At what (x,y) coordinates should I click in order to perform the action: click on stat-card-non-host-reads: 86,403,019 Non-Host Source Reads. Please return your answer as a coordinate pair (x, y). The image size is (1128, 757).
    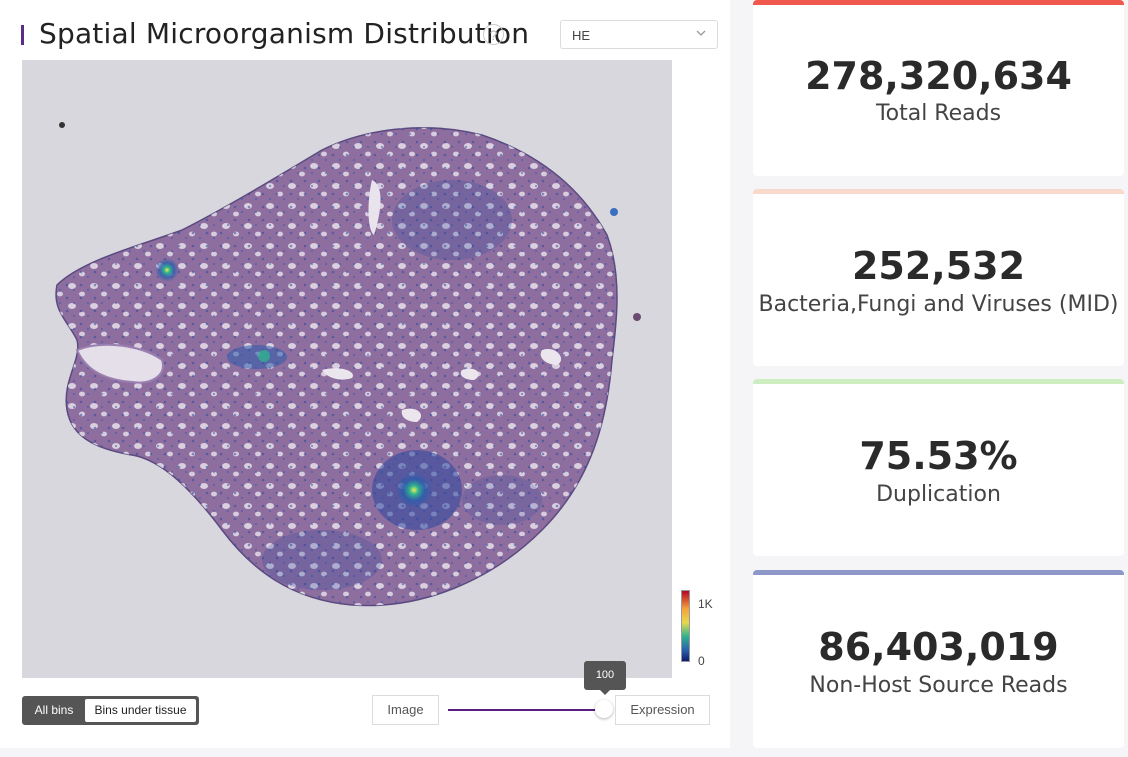
    Looking at the image, I should click on (938, 659).